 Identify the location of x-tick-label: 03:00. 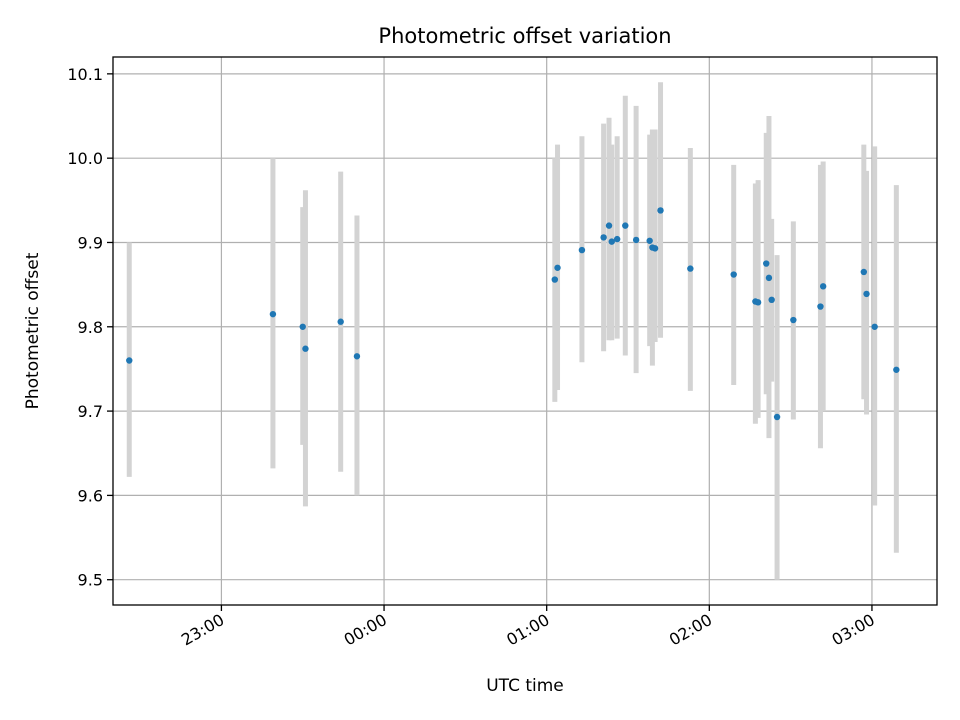
(853, 630).